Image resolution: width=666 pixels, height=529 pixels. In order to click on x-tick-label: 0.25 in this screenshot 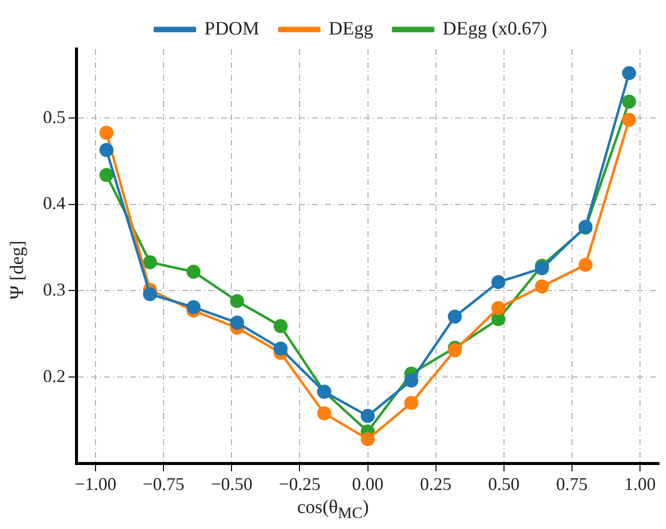, I will do `click(436, 484)`.